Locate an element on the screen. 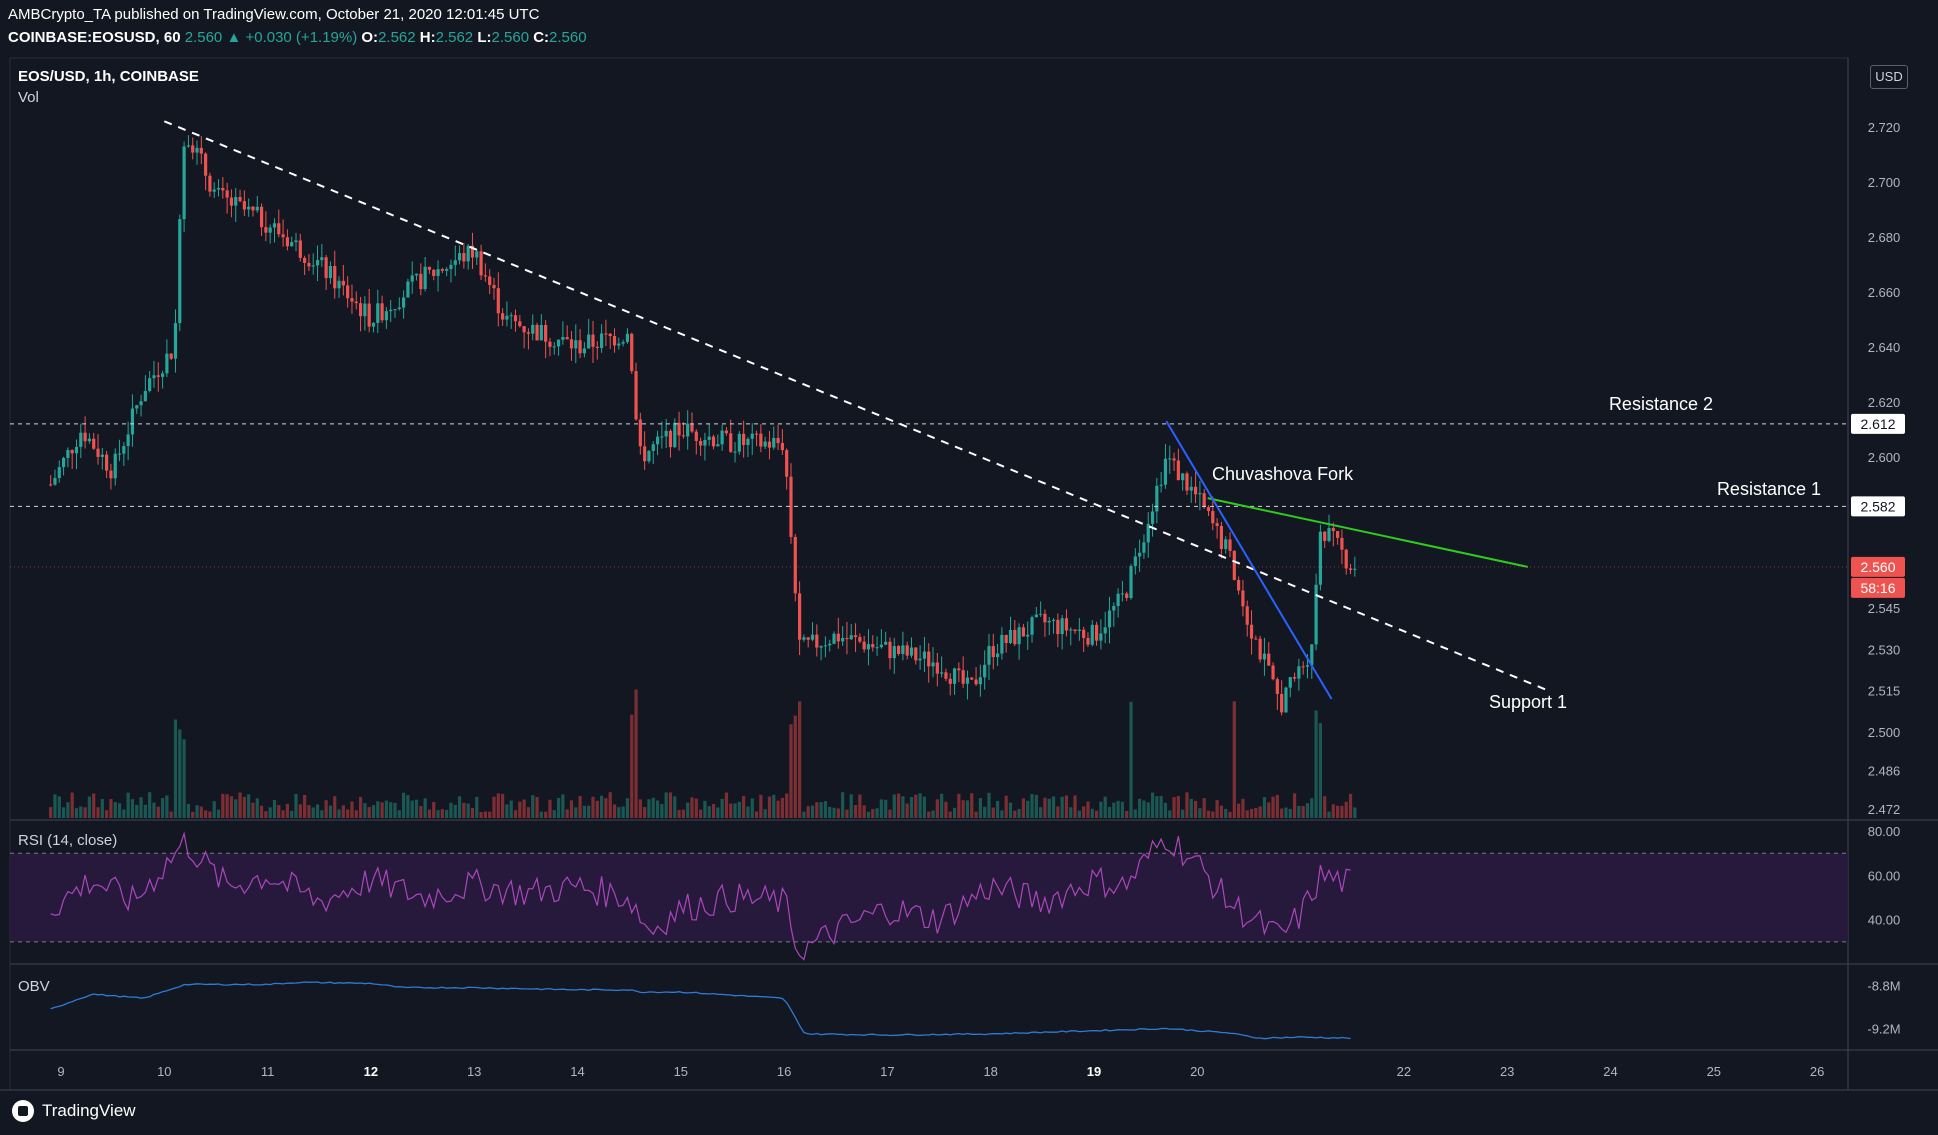  up-arrow-icon: ▲ is located at coordinates (234, 37).